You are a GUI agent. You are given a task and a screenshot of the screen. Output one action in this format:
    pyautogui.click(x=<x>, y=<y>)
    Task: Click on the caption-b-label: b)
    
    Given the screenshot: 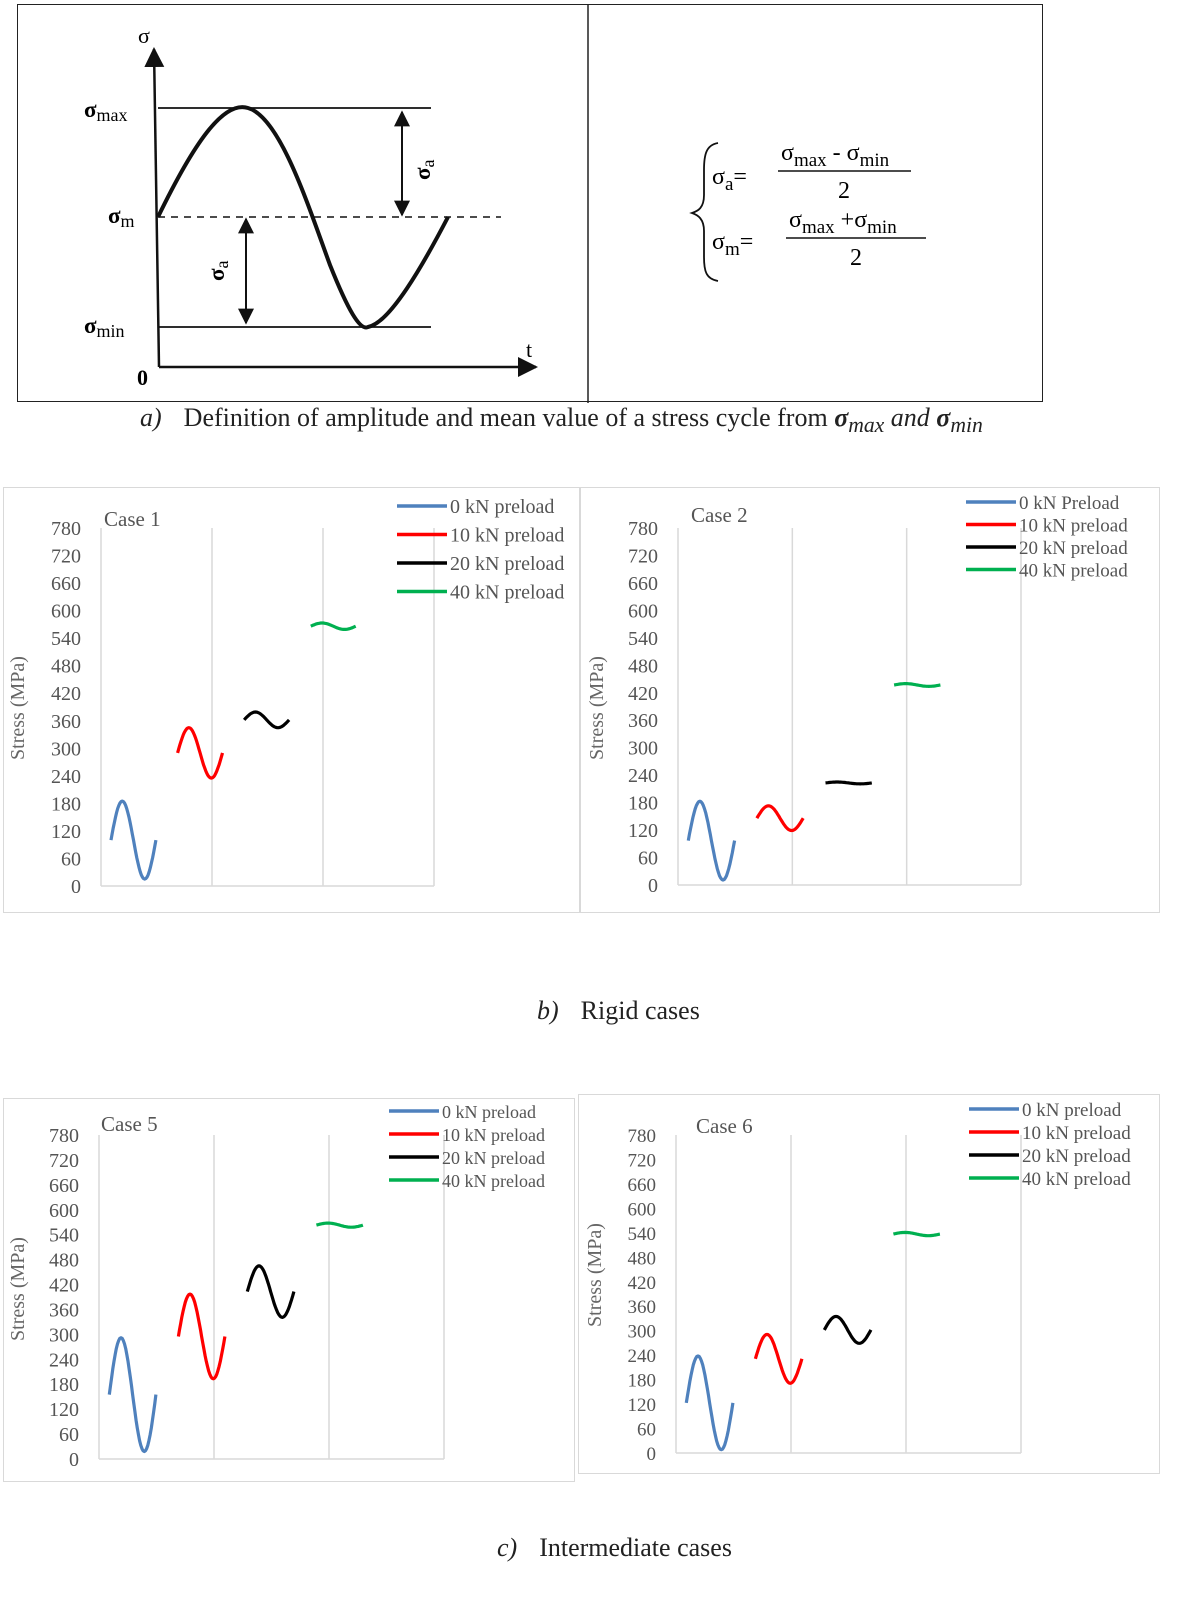 What is the action you would take?
    pyautogui.click(x=548, y=1010)
    